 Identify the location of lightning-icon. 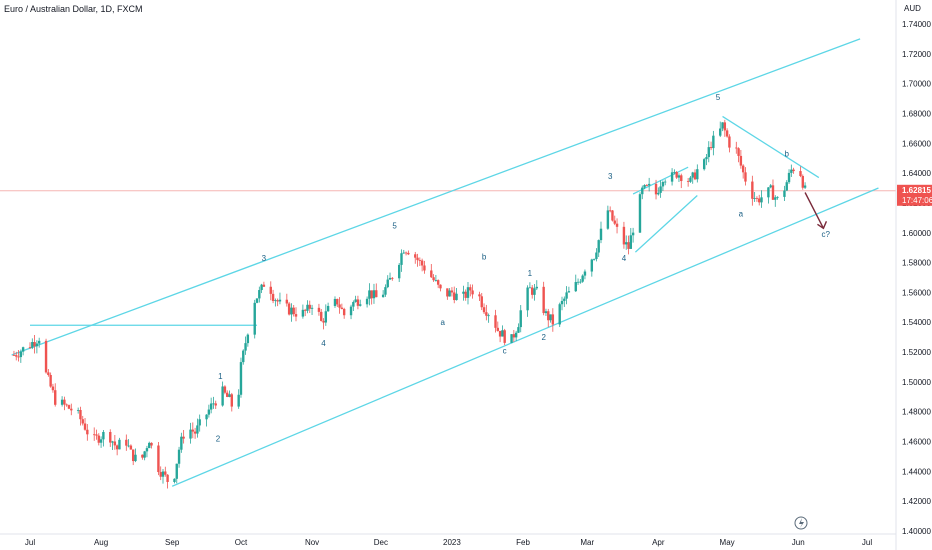
(801, 523).